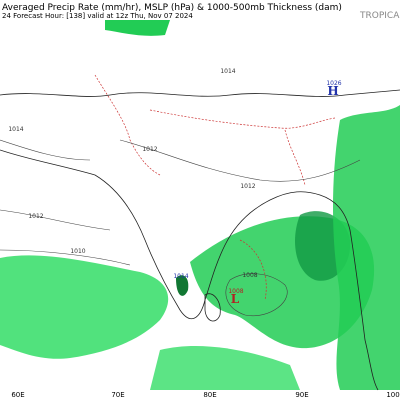  What do you see at coordinates (332, 91) in the screenshot?
I see `pressure-center: H` at bounding box center [332, 91].